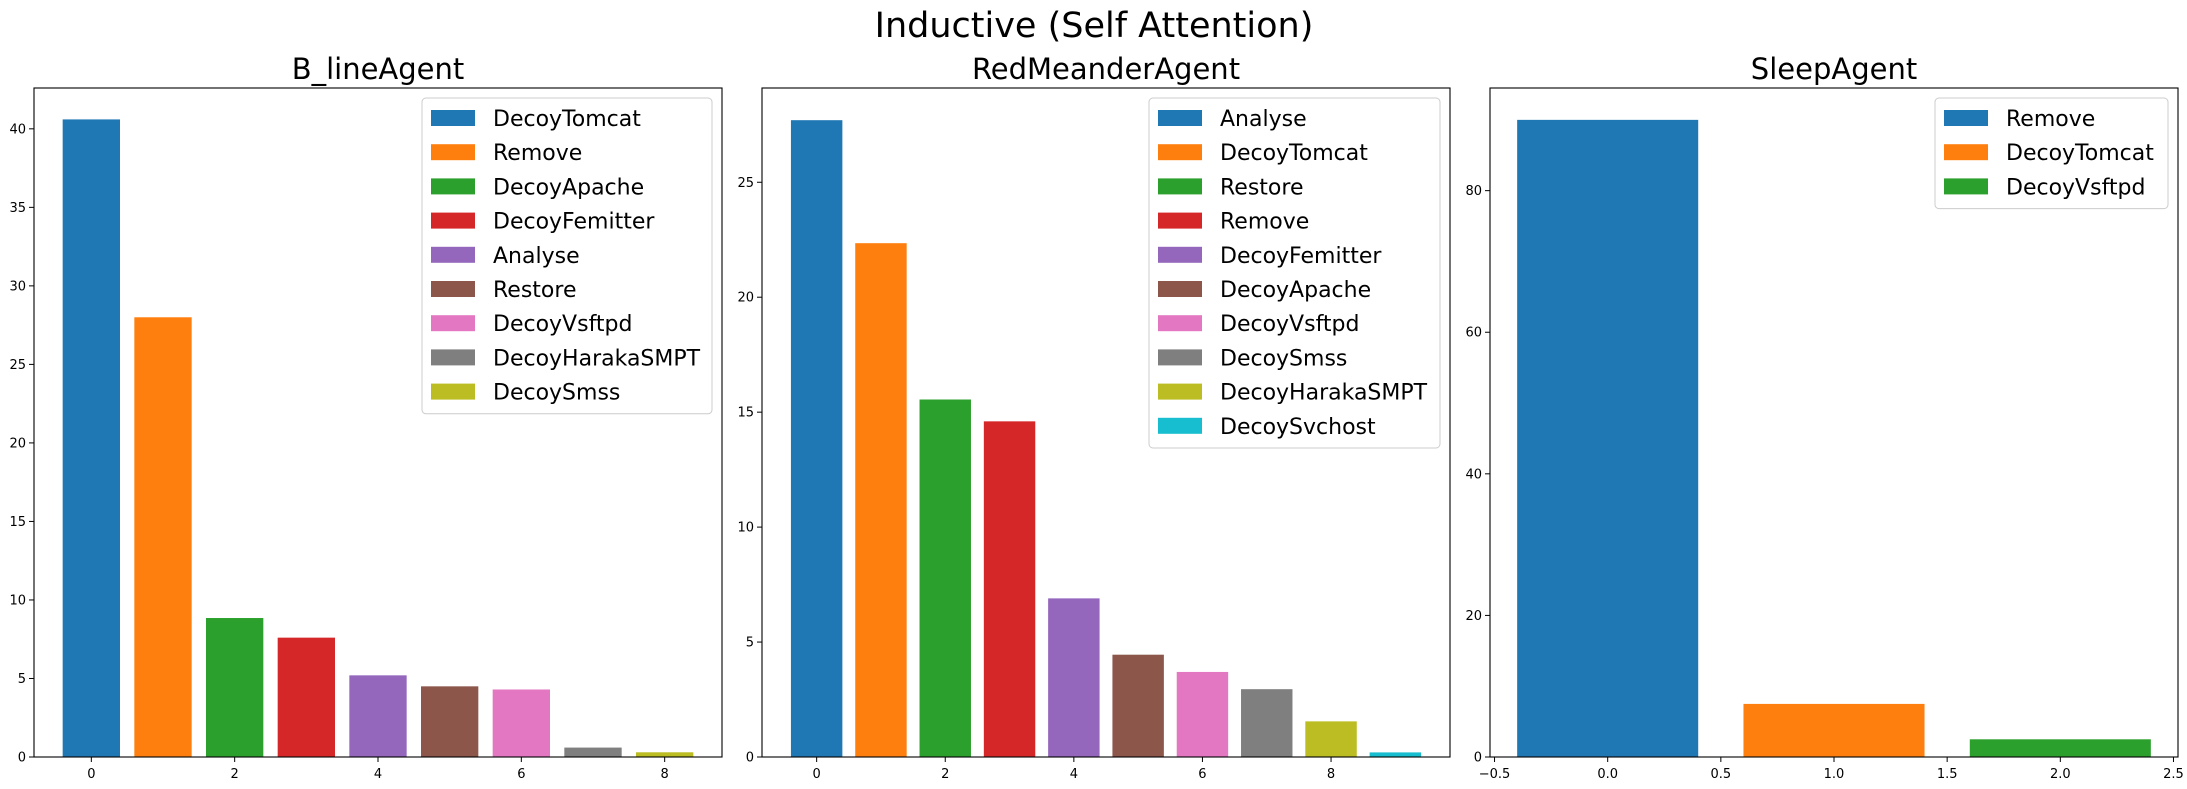 This screenshot has height=789, width=2187. I want to click on y-tick-label: 35, so click(17, 208).